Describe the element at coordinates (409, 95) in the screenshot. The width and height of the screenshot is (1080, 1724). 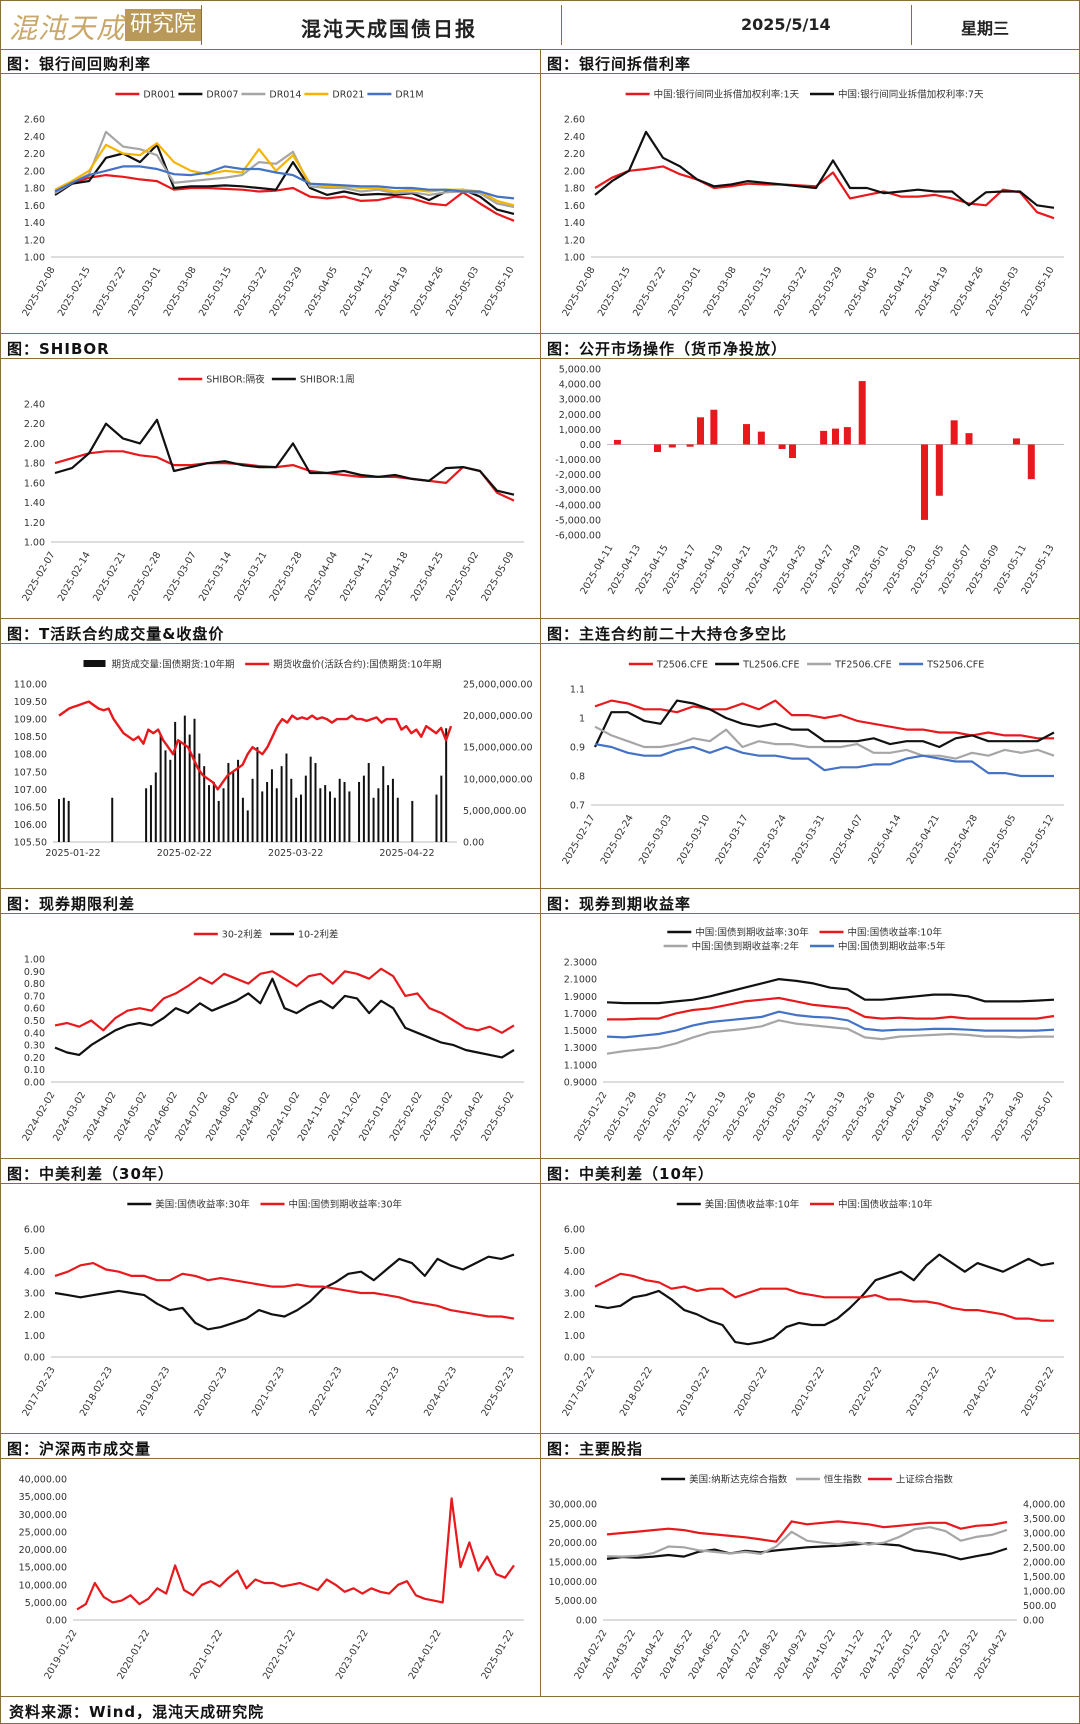
I see `legend-label: DR1M` at that location.